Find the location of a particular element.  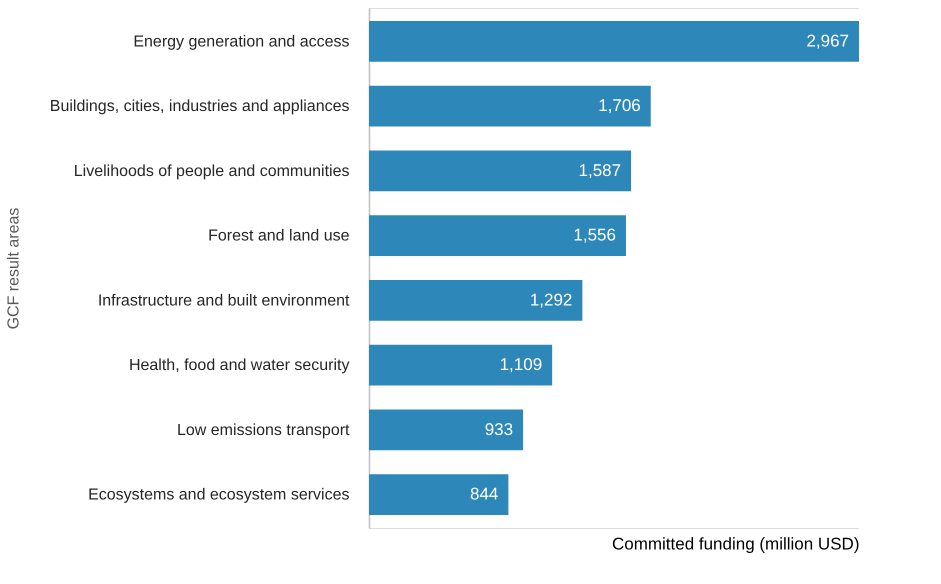

y-tick-label: Ecosystems and ecosystem services is located at coordinates (219, 495).